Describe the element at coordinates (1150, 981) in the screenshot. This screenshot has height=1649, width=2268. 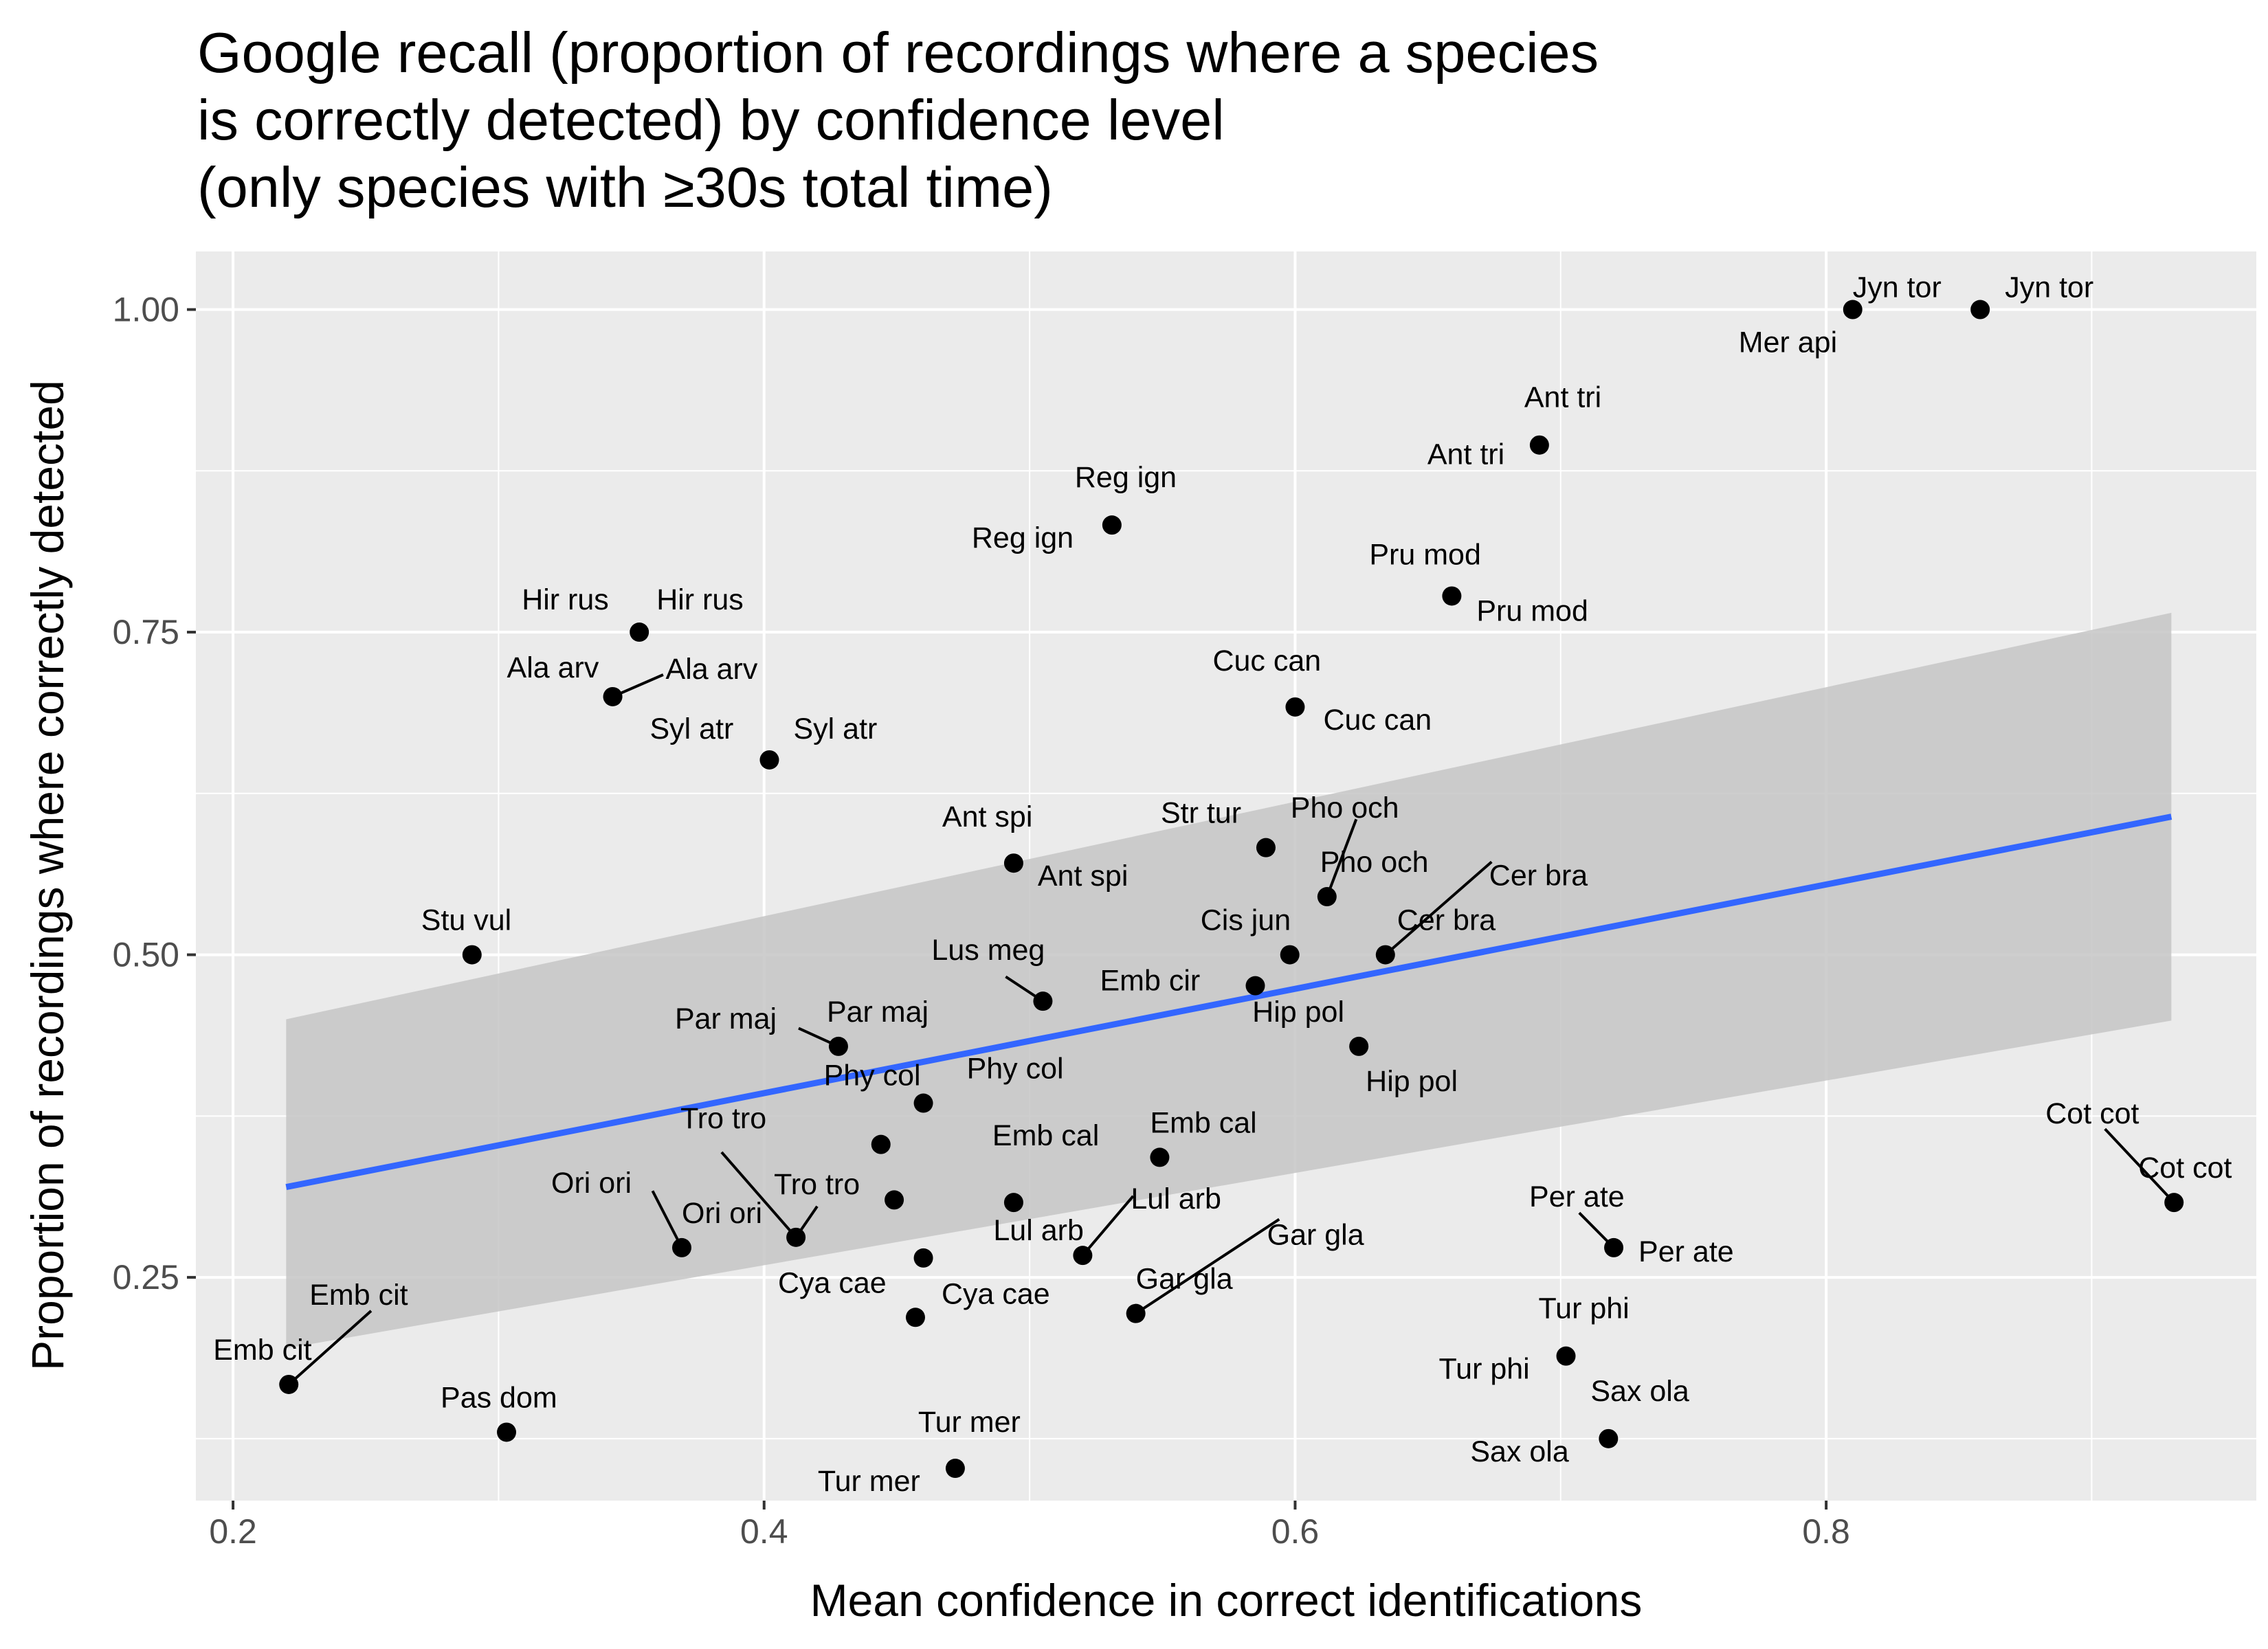
I see `point-label: Emb cir` at that location.